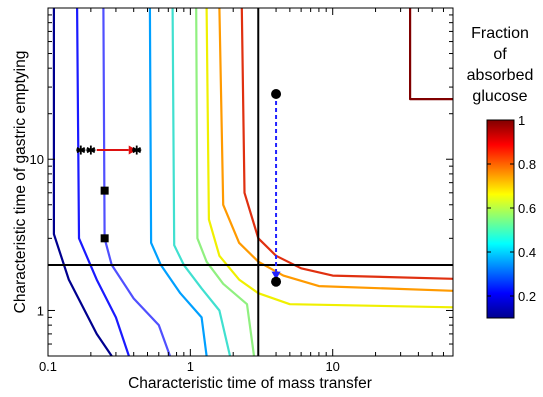  What do you see at coordinates (500, 65) in the screenshot?
I see `colorbar-title: Fraction of absorbed glucose` at bounding box center [500, 65].